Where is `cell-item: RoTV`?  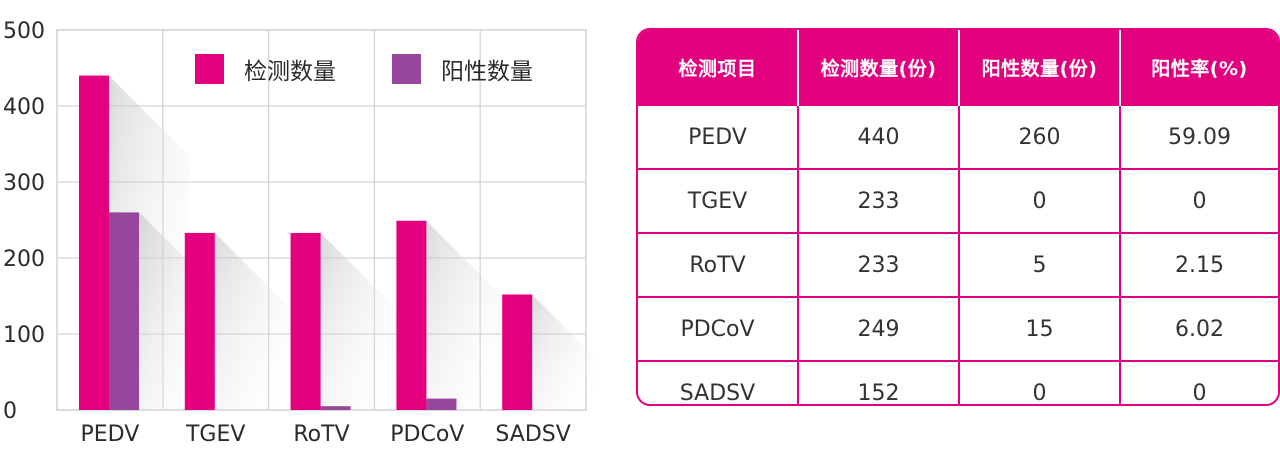 cell-item: RoTV is located at coordinates (718, 264).